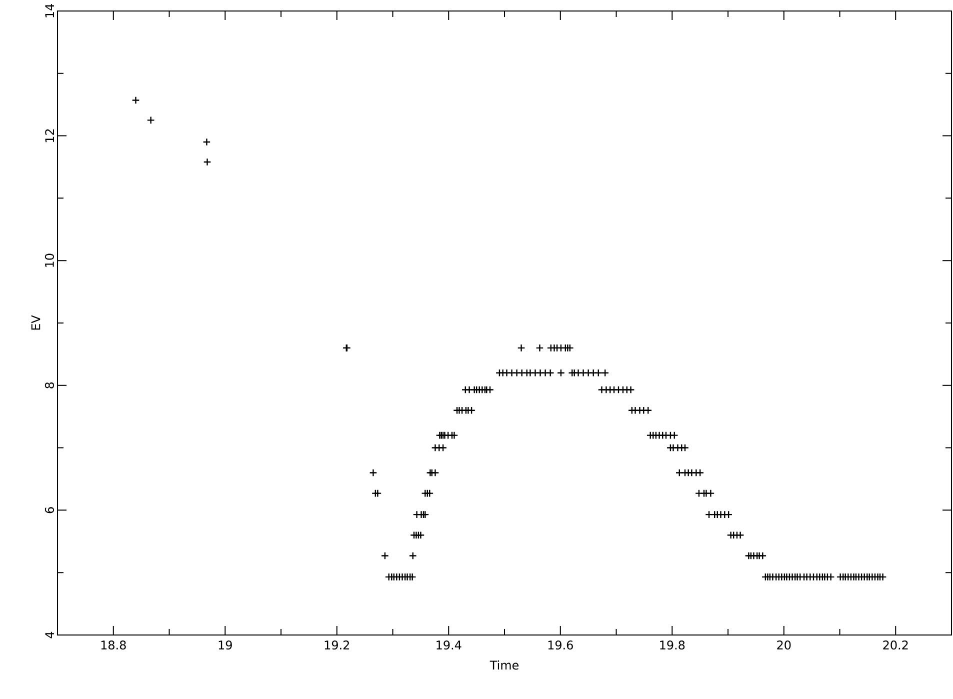 The height and width of the screenshot is (699, 953). Describe the element at coordinates (49, 385) in the screenshot. I see `y-tick-label: 8` at that location.